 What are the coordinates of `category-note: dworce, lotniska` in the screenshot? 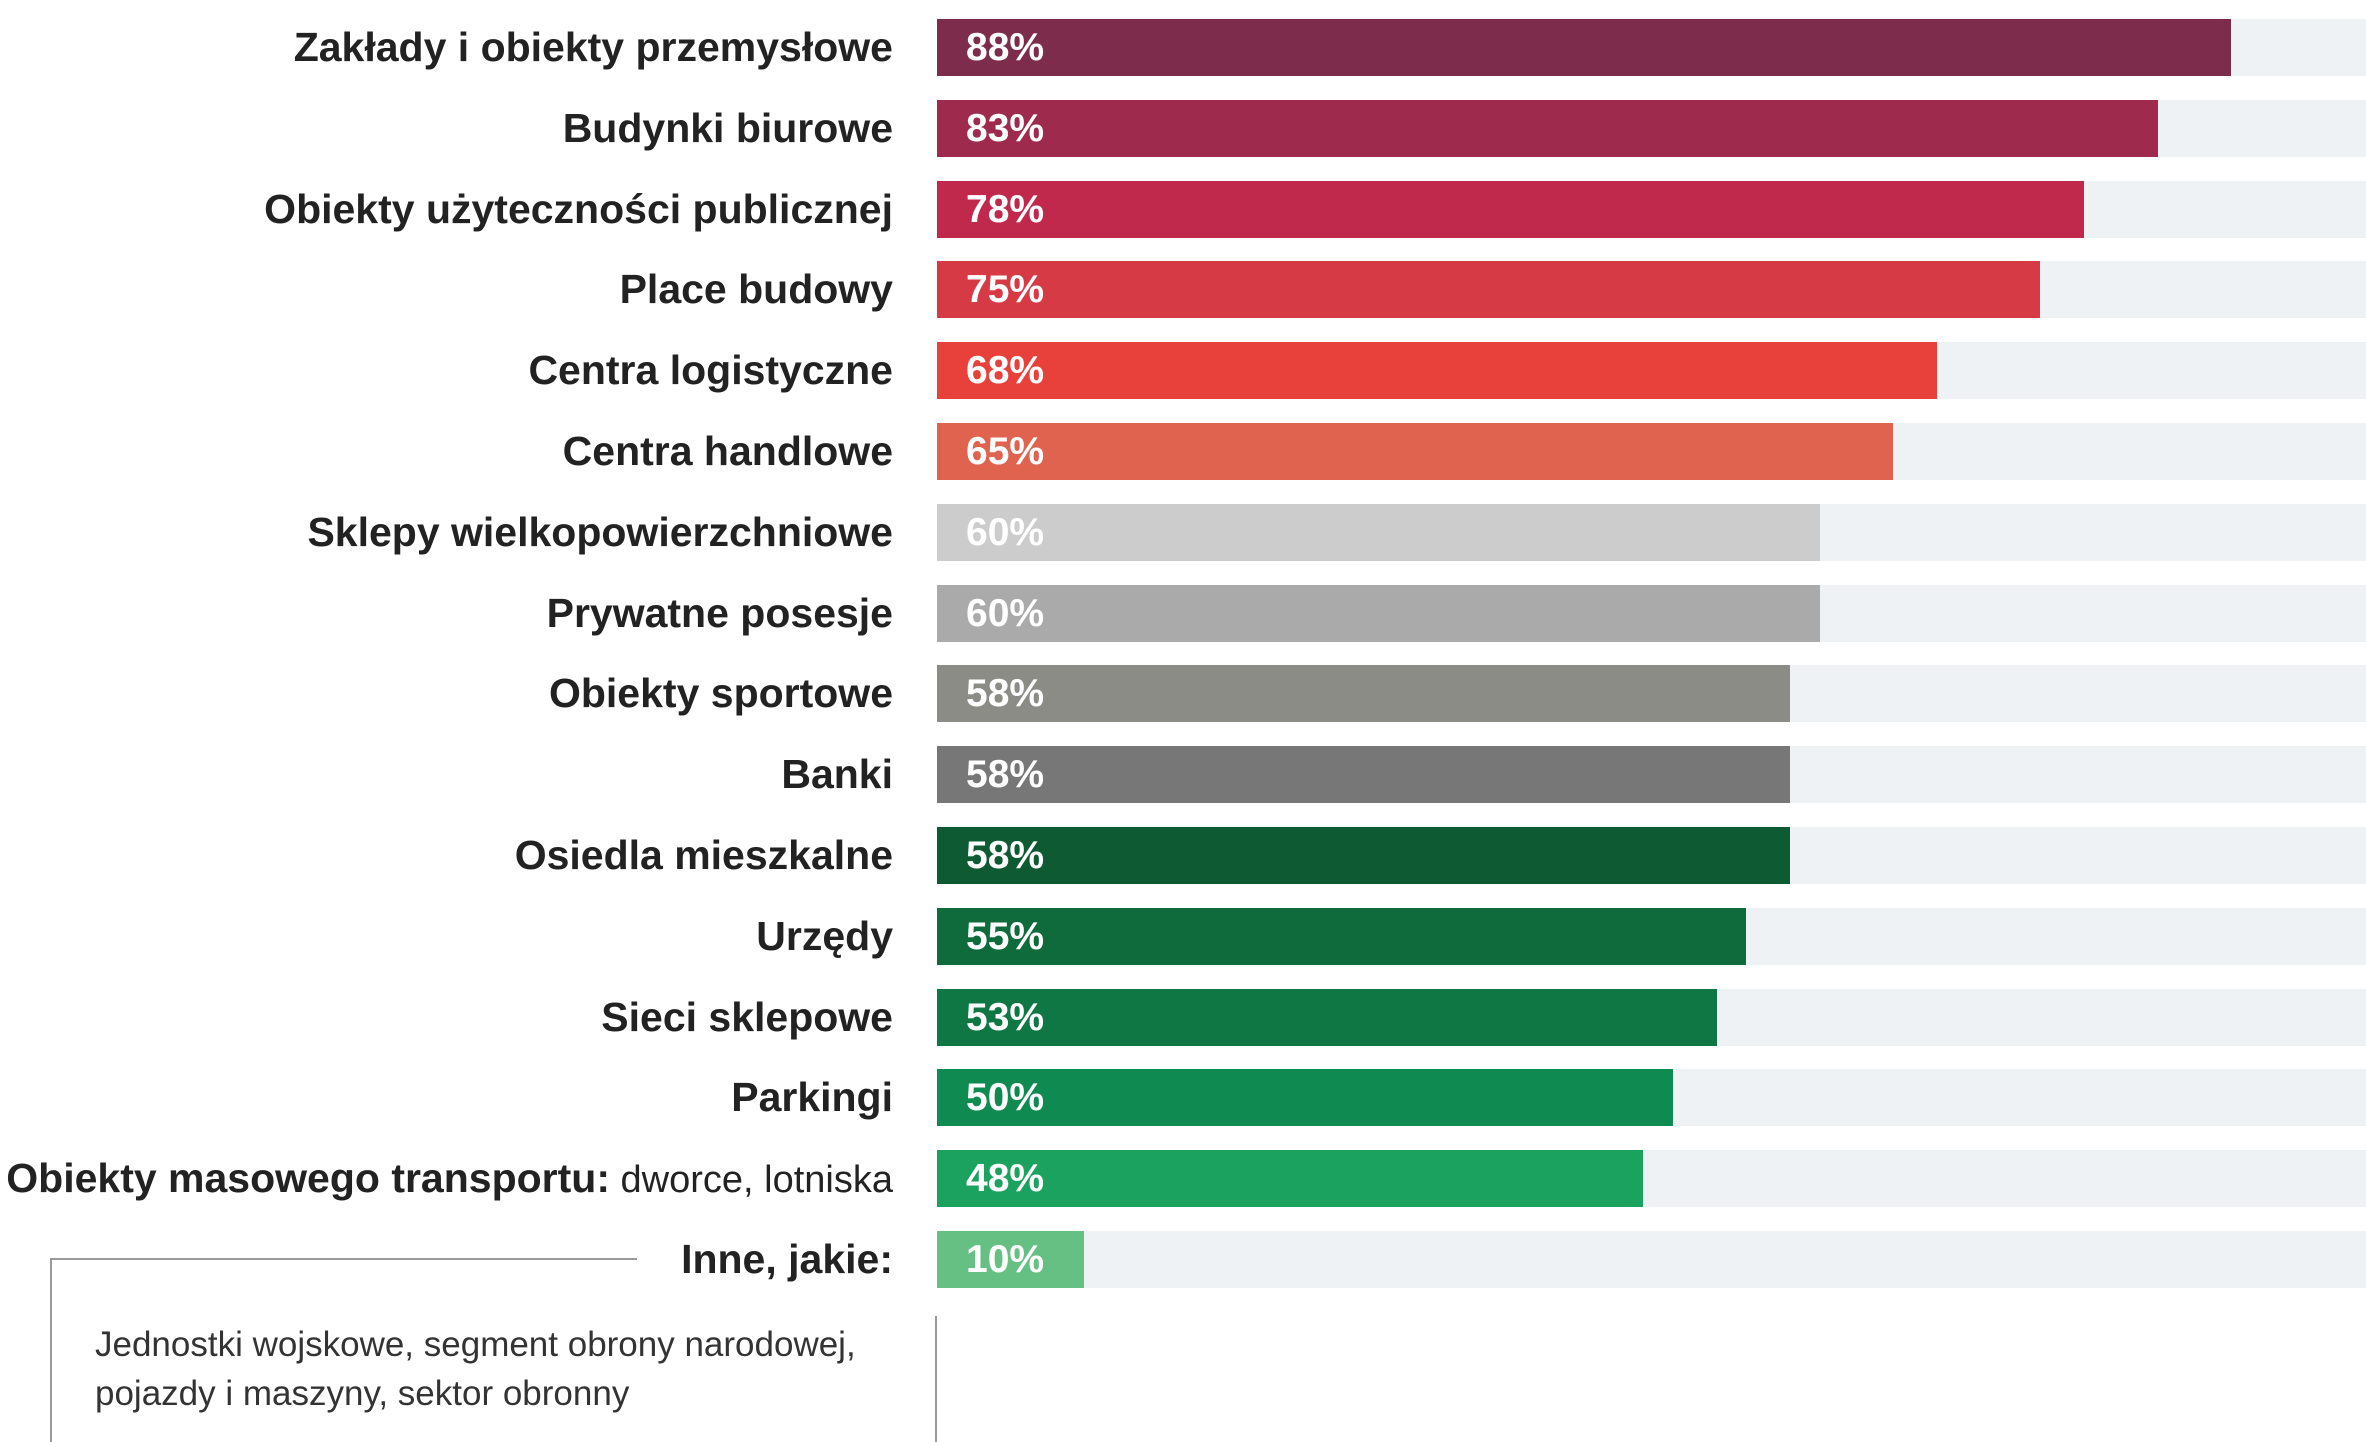 It's located at (751, 1180).